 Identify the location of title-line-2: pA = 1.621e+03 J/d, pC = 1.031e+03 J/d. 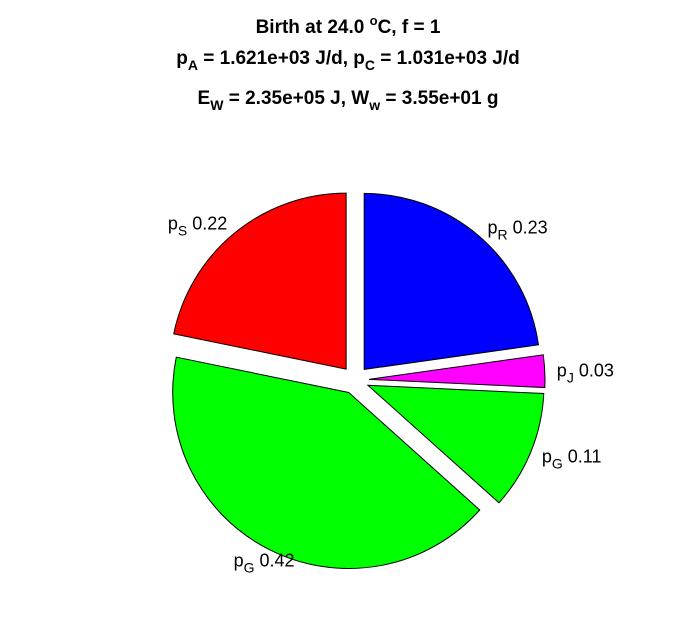
(348, 60).